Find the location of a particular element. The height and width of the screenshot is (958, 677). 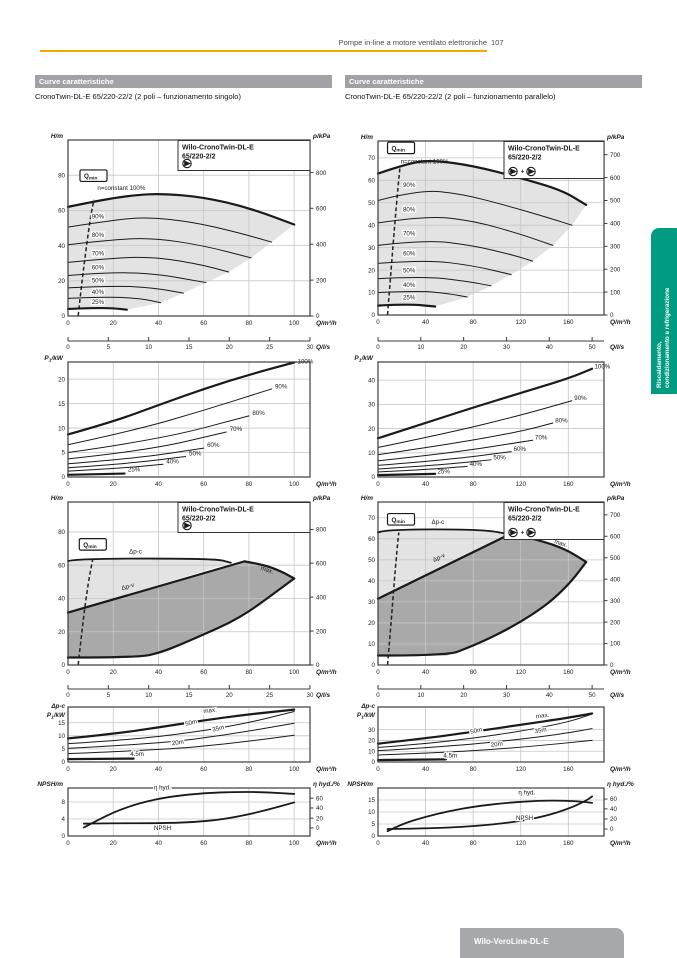

curve-label: 20m is located at coordinates (177, 743).